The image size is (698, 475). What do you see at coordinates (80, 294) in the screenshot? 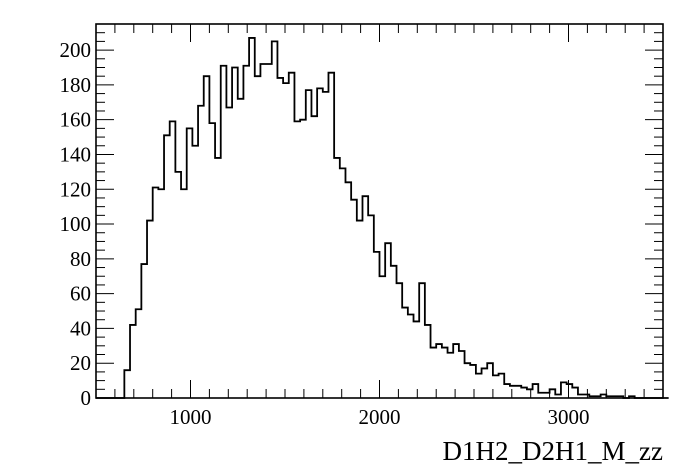
I see `y-tick-label: 60` at bounding box center [80, 294].